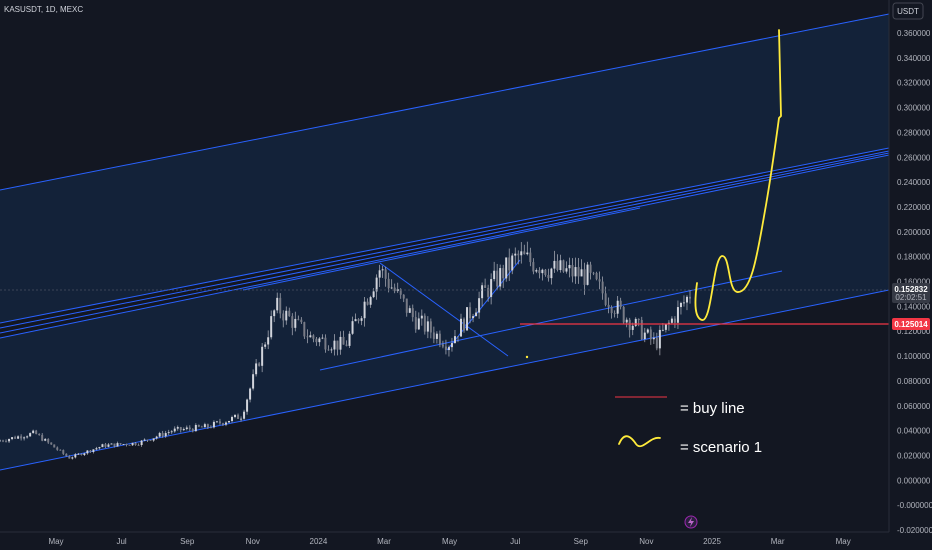  Describe the element at coordinates (914, 505) in the screenshot. I see `price-tick-label: -0.000000` at that location.